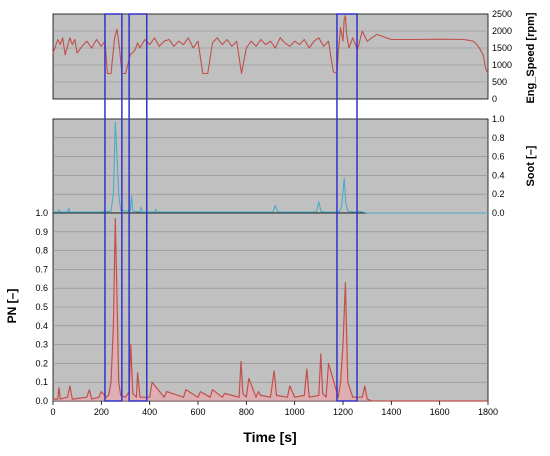 Image resolution: width=550 pixels, height=456 pixels. What do you see at coordinates (502, 48) in the screenshot?
I see `y-tick-label-eng_speed: 1500` at bounding box center [502, 48].